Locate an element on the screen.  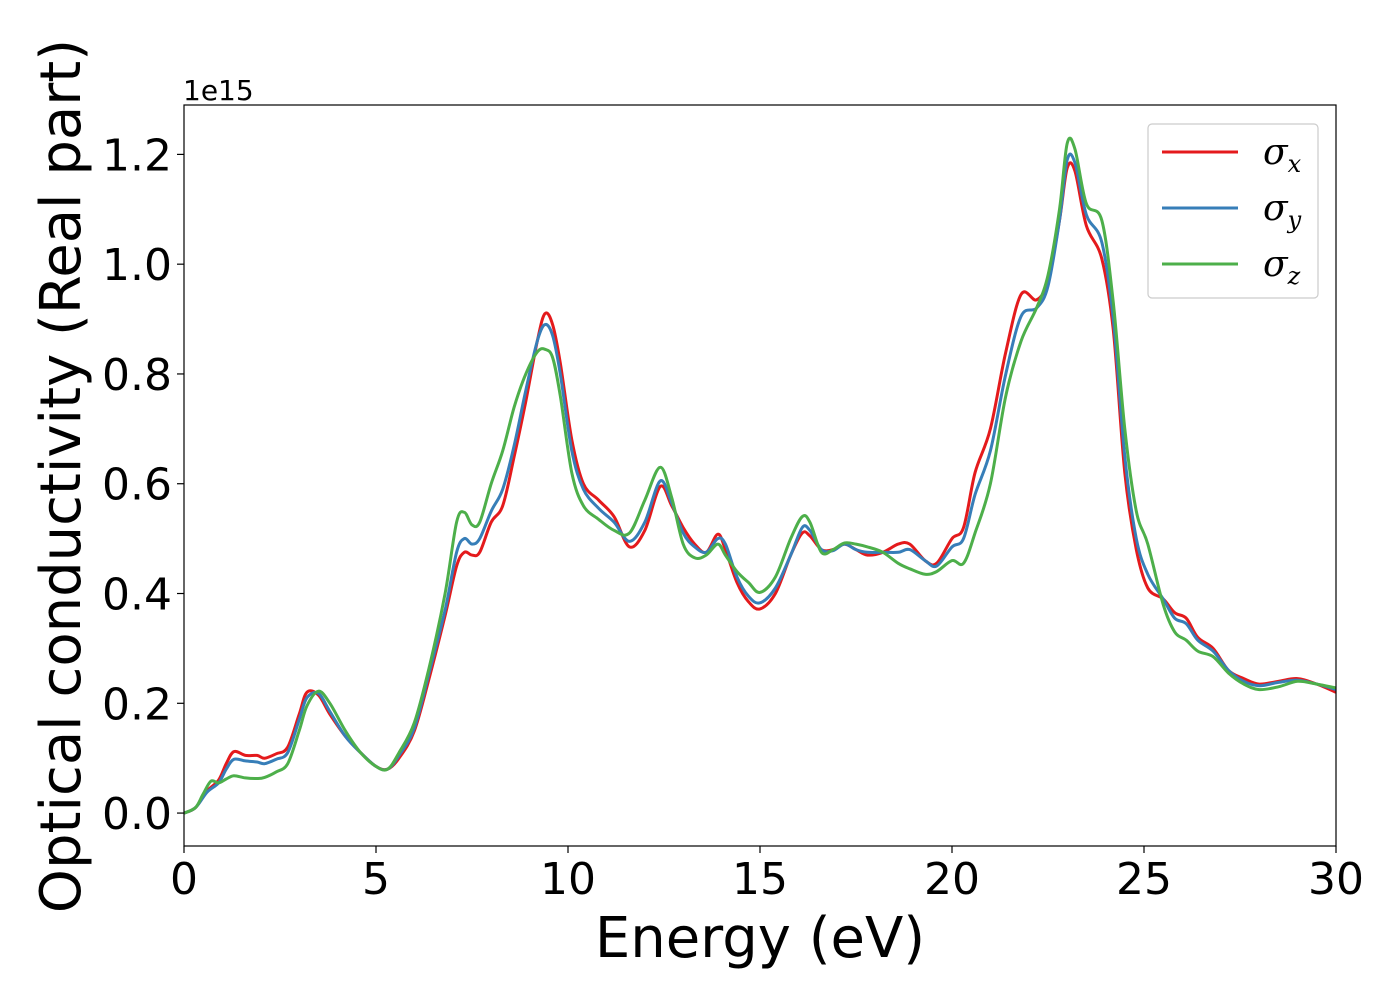
legend: σx σy σz is located at coordinates (1233, 211).